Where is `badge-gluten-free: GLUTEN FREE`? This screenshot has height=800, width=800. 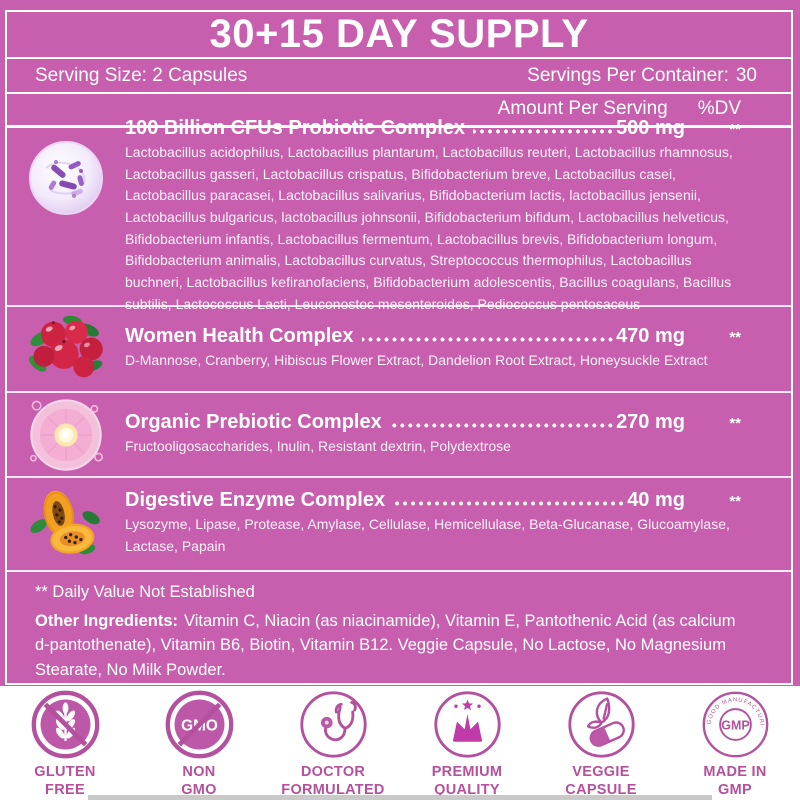 badge-gluten-free: GLUTEN FREE is located at coordinates (65, 743).